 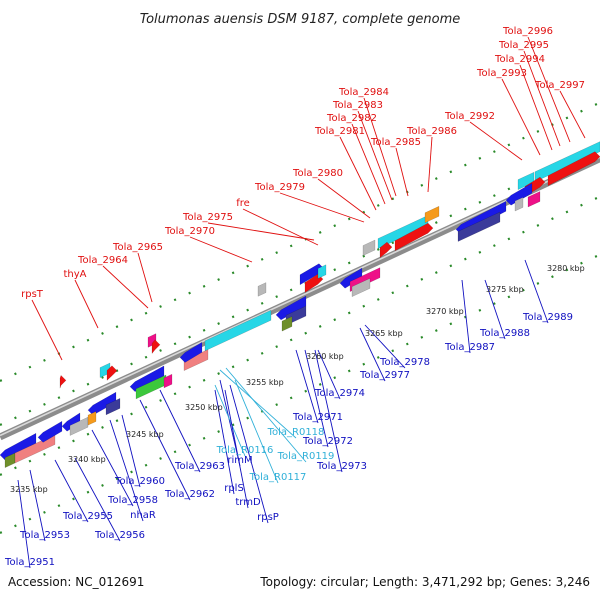 What do you see at coordinates (527, 31) in the screenshot?
I see `gene-label: Tola_2996` at bounding box center [527, 31].